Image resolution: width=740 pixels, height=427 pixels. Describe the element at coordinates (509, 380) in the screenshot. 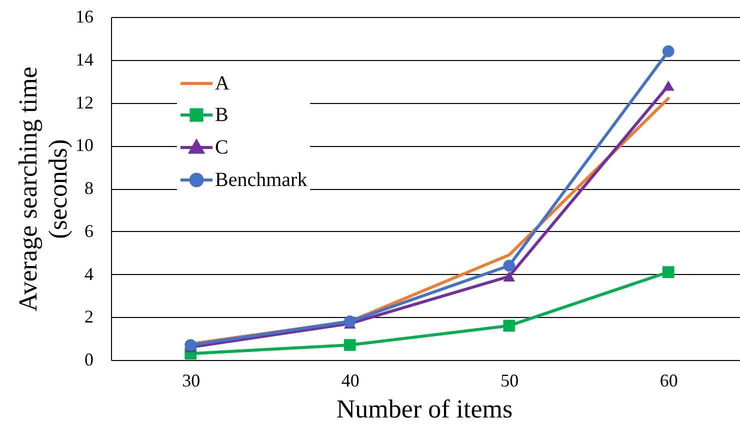

I see `x-tick-label: 50` at that location.